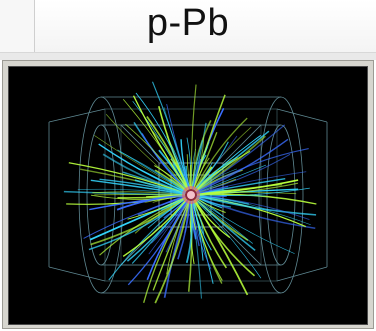 The width and height of the screenshot is (376, 331). I want to click on page-title: p-Pb, so click(188, 23).